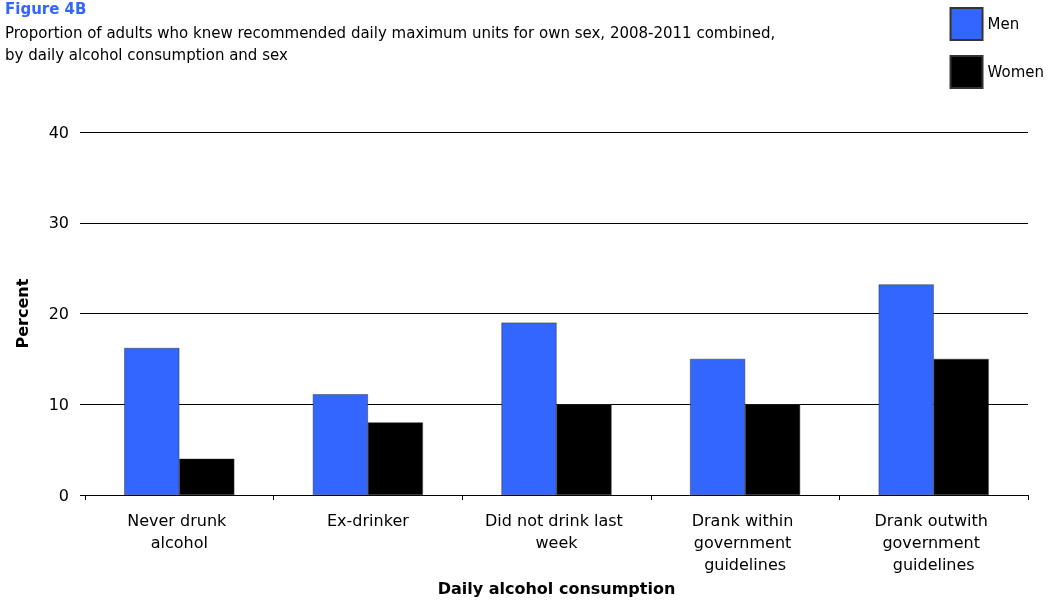 This screenshot has width=1059, height=601. What do you see at coordinates (22, 313) in the screenshot?
I see `y-axis-title: Percent` at bounding box center [22, 313].